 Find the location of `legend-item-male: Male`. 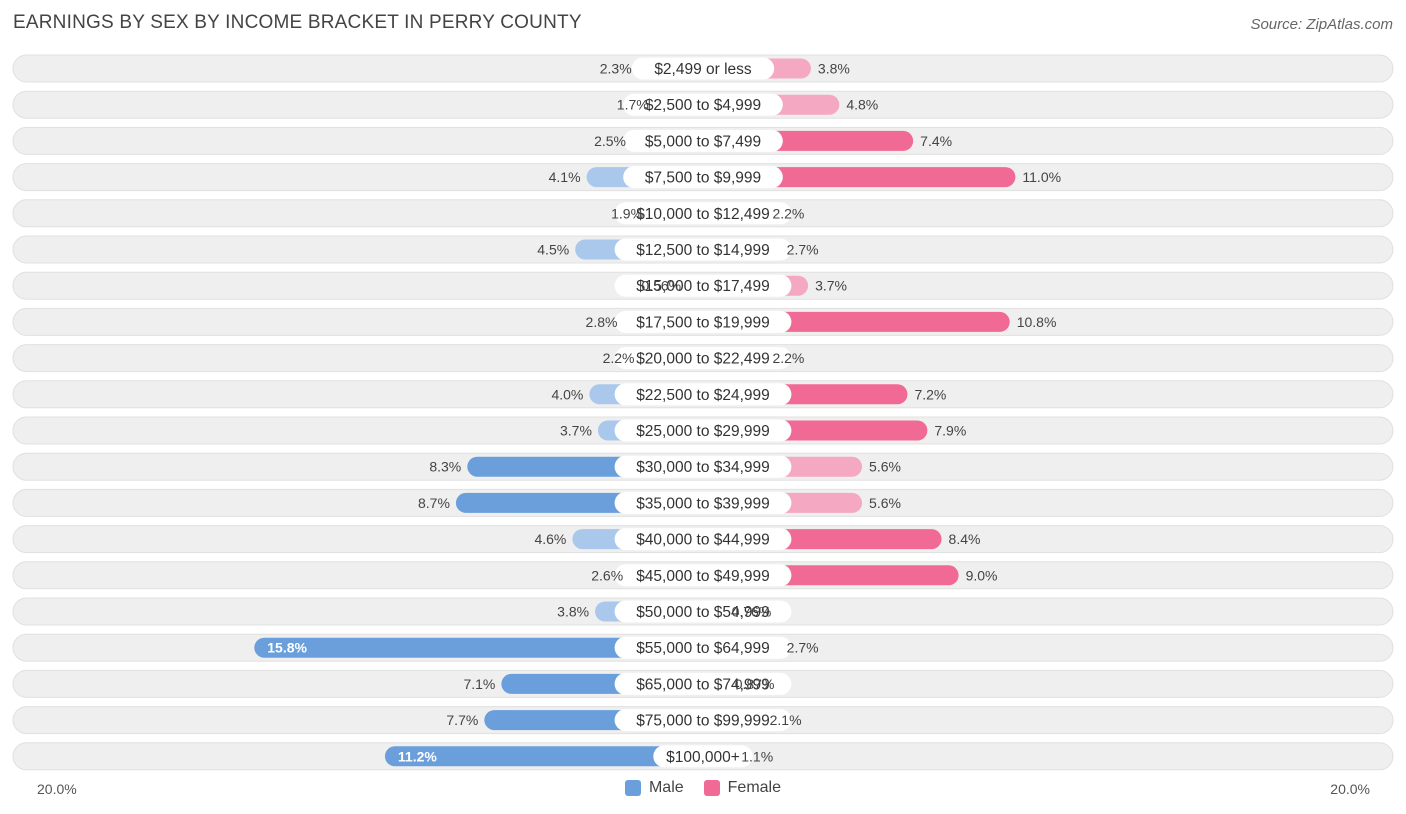

legend-item-male: Male is located at coordinates (654, 788).